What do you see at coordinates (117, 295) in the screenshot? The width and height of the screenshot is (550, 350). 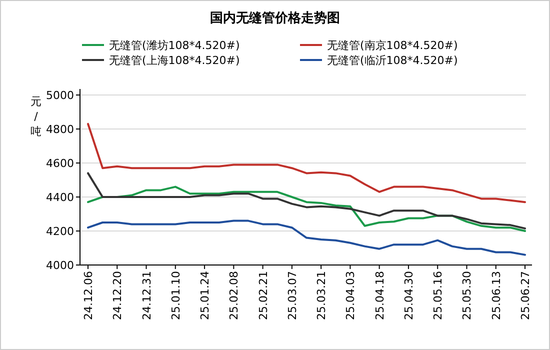 I see `x-tick-label: 24.12.20` at bounding box center [117, 295].